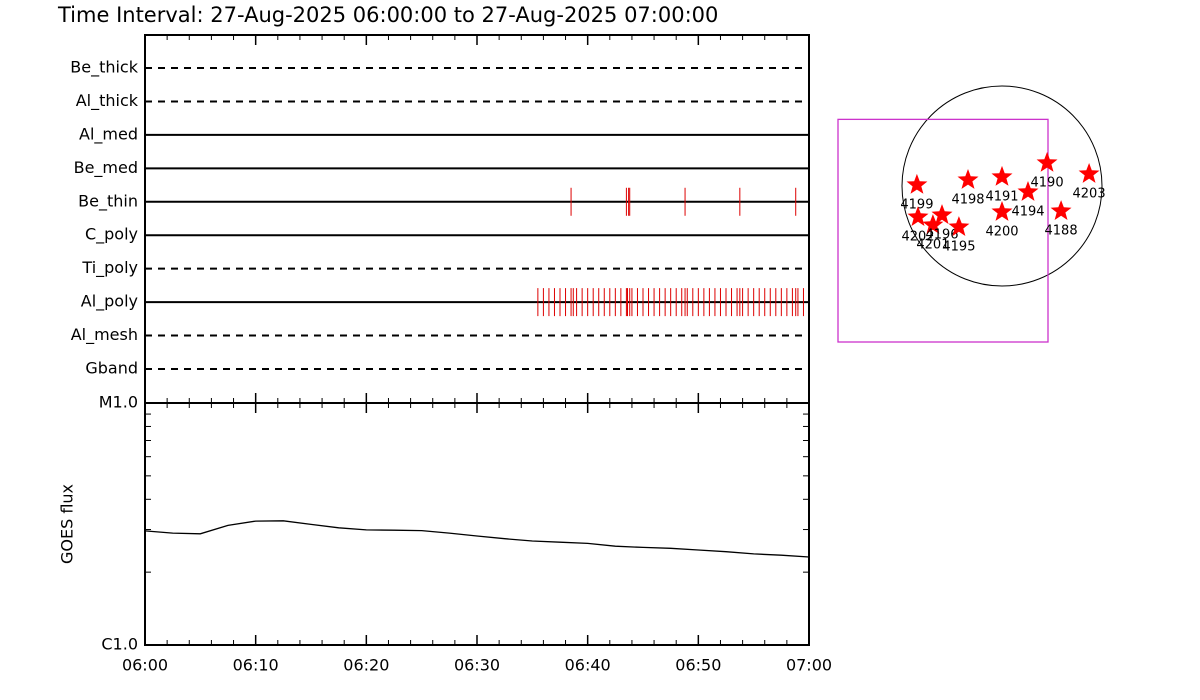 This screenshot has width=1200, height=700. What do you see at coordinates (1089, 194) in the screenshot?
I see `region-label: 4203` at bounding box center [1089, 194].